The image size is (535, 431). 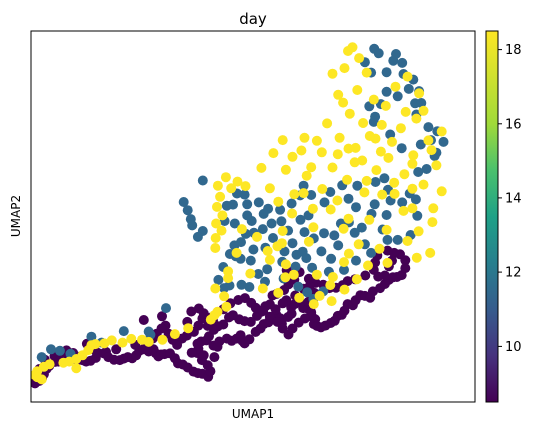 What do you see at coordinates (492, 216) in the screenshot?
I see `colorbar` at bounding box center [492, 216].